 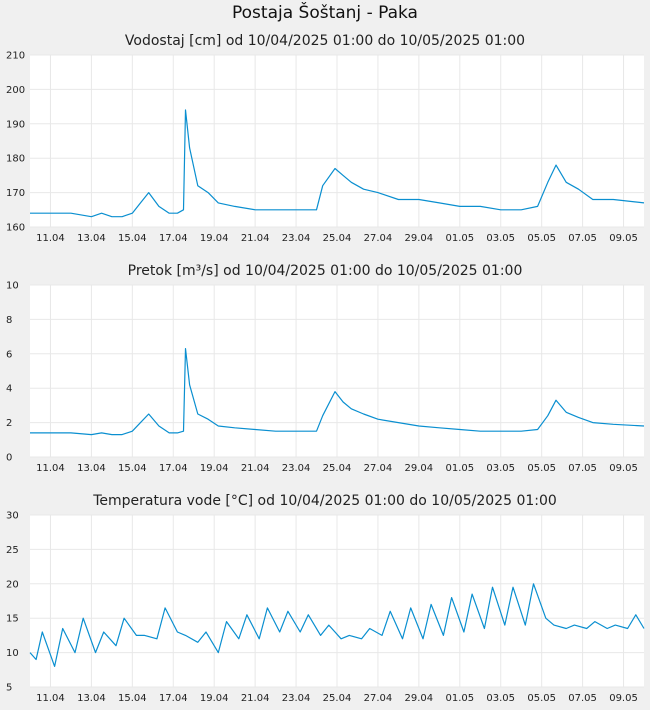 I want to click on y-tick-label: 4, so click(x=9, y=389).